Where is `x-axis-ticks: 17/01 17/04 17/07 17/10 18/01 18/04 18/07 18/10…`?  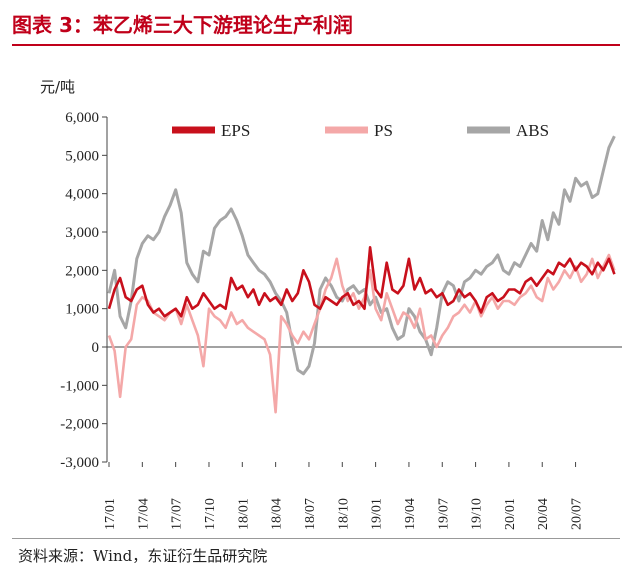
x-axis-ticks: 17/01 17/04 17/07 17/10 18/01 18/04 18/07 18/10… is located at coordinates (344, 496).